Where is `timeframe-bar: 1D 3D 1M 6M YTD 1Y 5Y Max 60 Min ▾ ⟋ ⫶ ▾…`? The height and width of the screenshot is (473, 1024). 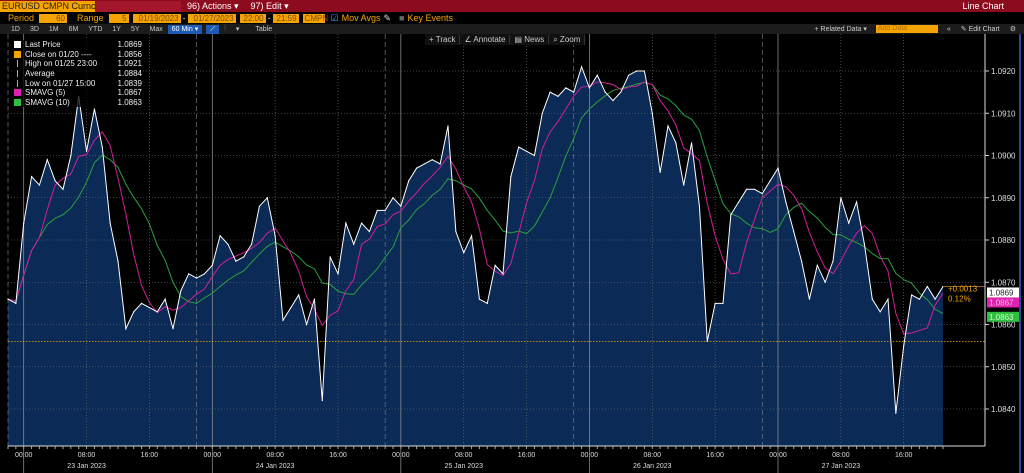
timeframe-bar: 1D 3D 1M 6M YTD 1Y 5Y Max 60 Min ▾ ⟋ ⫶ ▾… is located at coordinates (512, 29).